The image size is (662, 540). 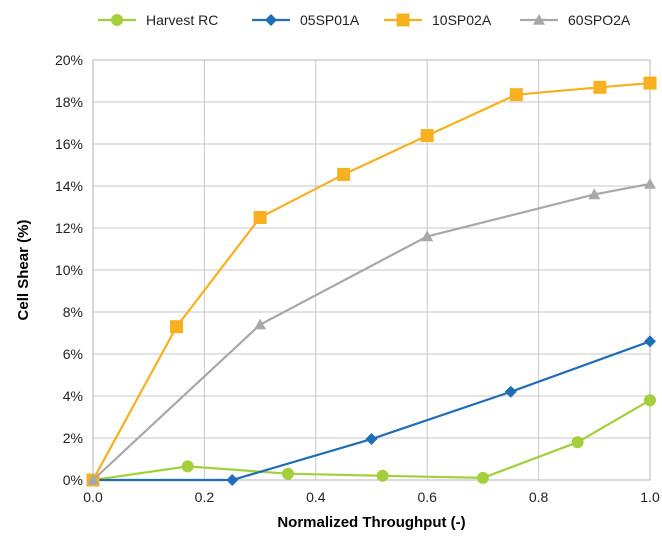 I want to click on legend-item: 05SP01A, so click(x=306, y=20).